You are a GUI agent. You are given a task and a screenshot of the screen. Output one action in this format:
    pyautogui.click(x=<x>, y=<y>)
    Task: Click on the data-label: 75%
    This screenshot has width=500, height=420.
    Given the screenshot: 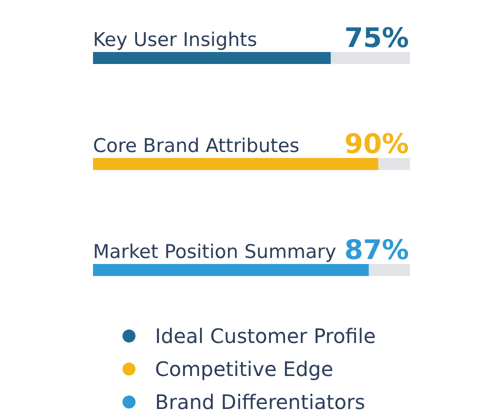 What is the action you would take?
    pyautogui.click(x=376, y=38)
    